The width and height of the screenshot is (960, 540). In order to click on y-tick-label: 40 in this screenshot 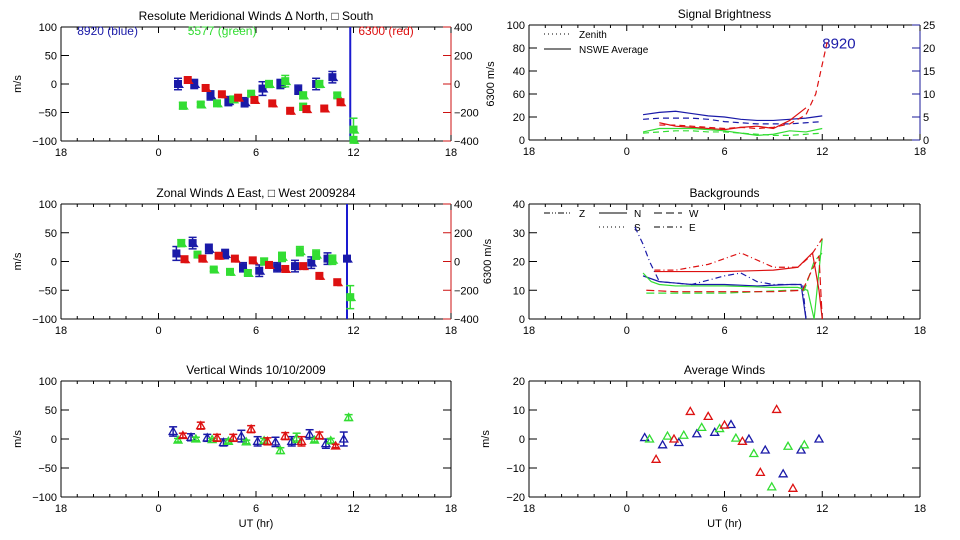, I will do `click(519, 72)`.